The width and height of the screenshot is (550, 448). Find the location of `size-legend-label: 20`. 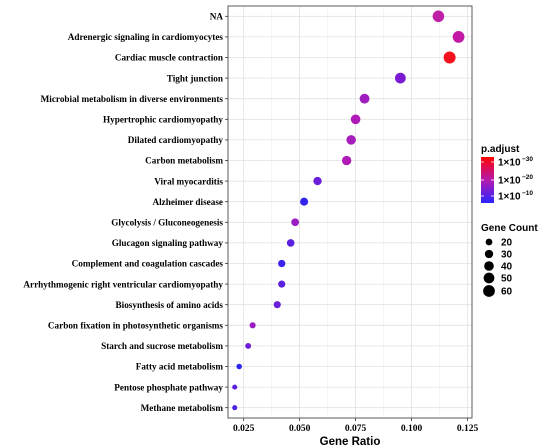

size-legend-label: 20 is located at coordinates (507, 243).